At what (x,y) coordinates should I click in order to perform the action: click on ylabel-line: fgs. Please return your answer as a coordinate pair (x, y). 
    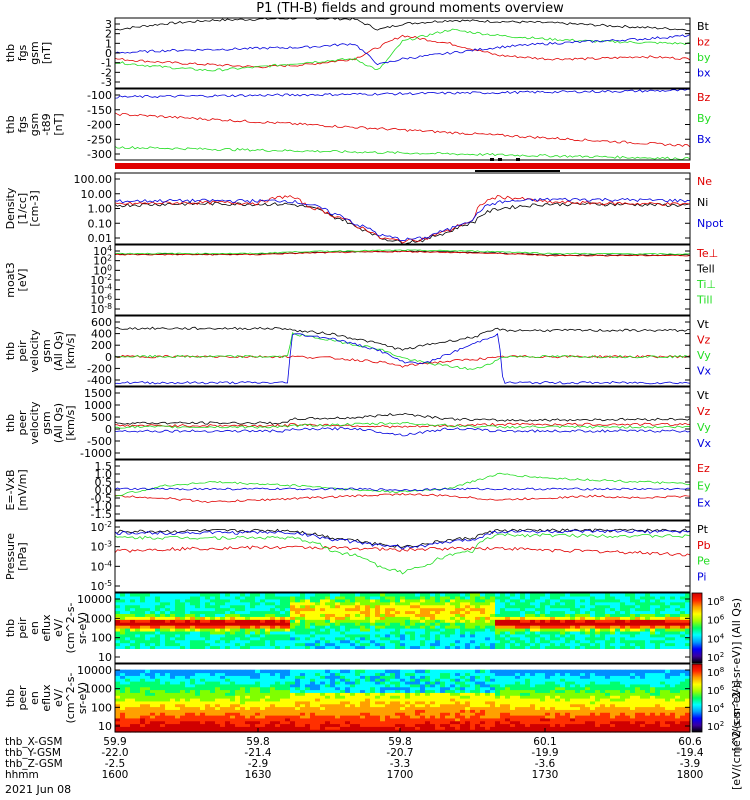
    Looking at the image, I should click on (22, 52).